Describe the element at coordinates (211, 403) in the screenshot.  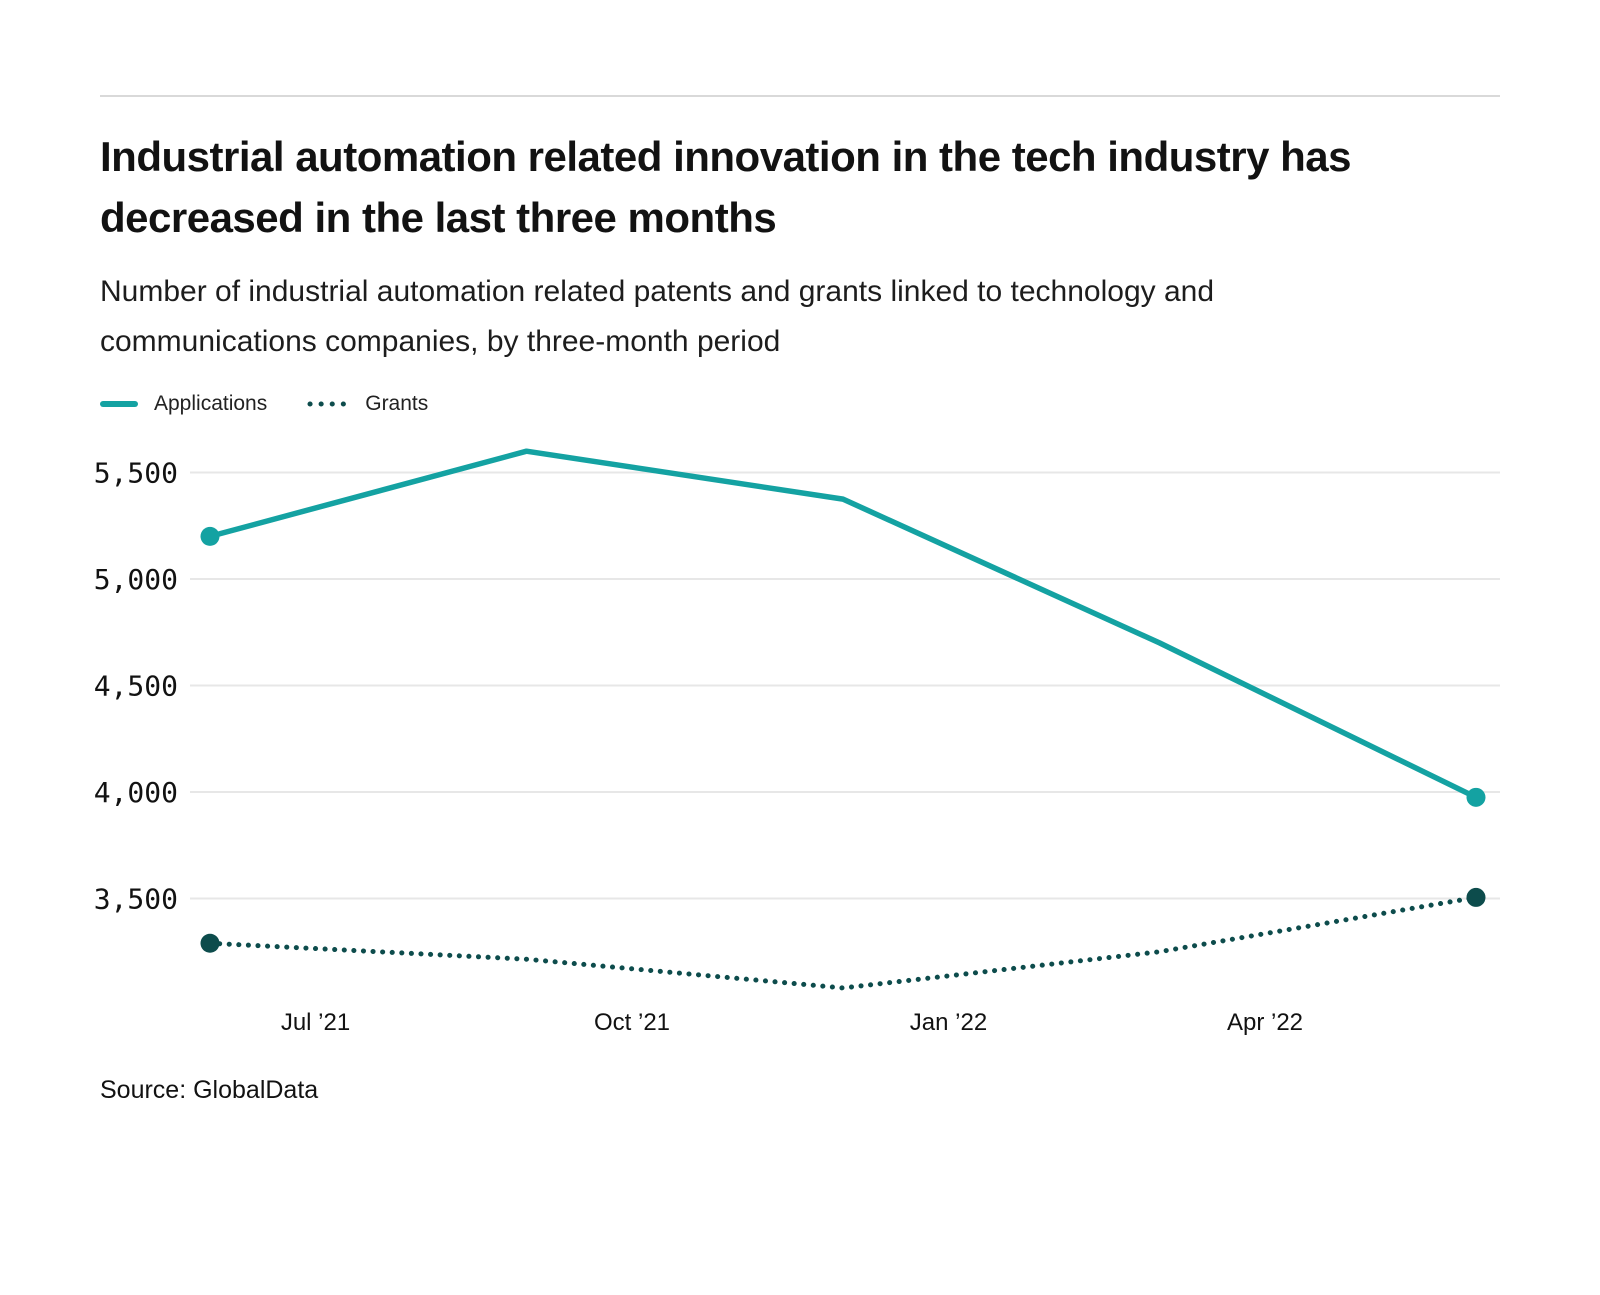
I see `legend-label-applications: Applications` at that location.